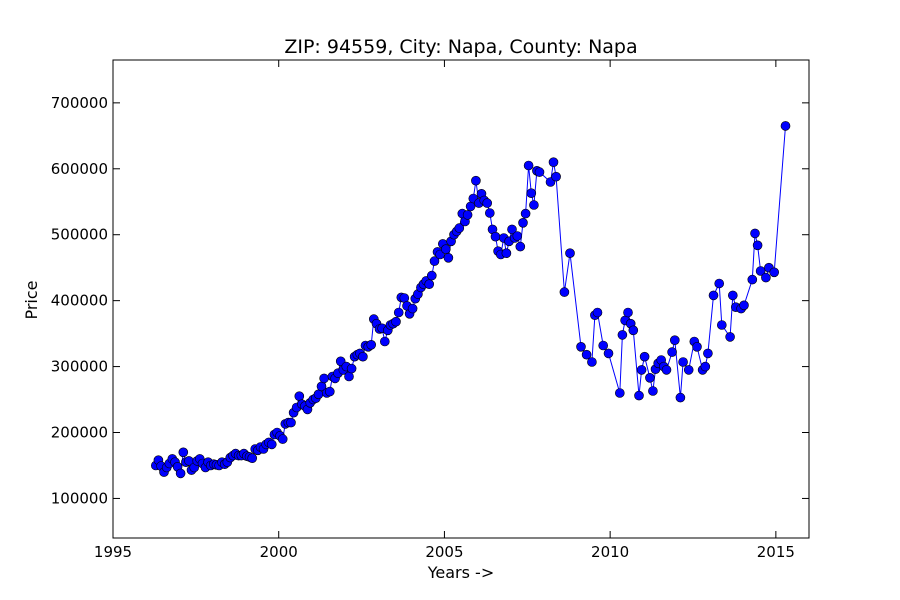 The image size is (900, 600). I want to click on y-tick-label: 400000, so click(79, 301).